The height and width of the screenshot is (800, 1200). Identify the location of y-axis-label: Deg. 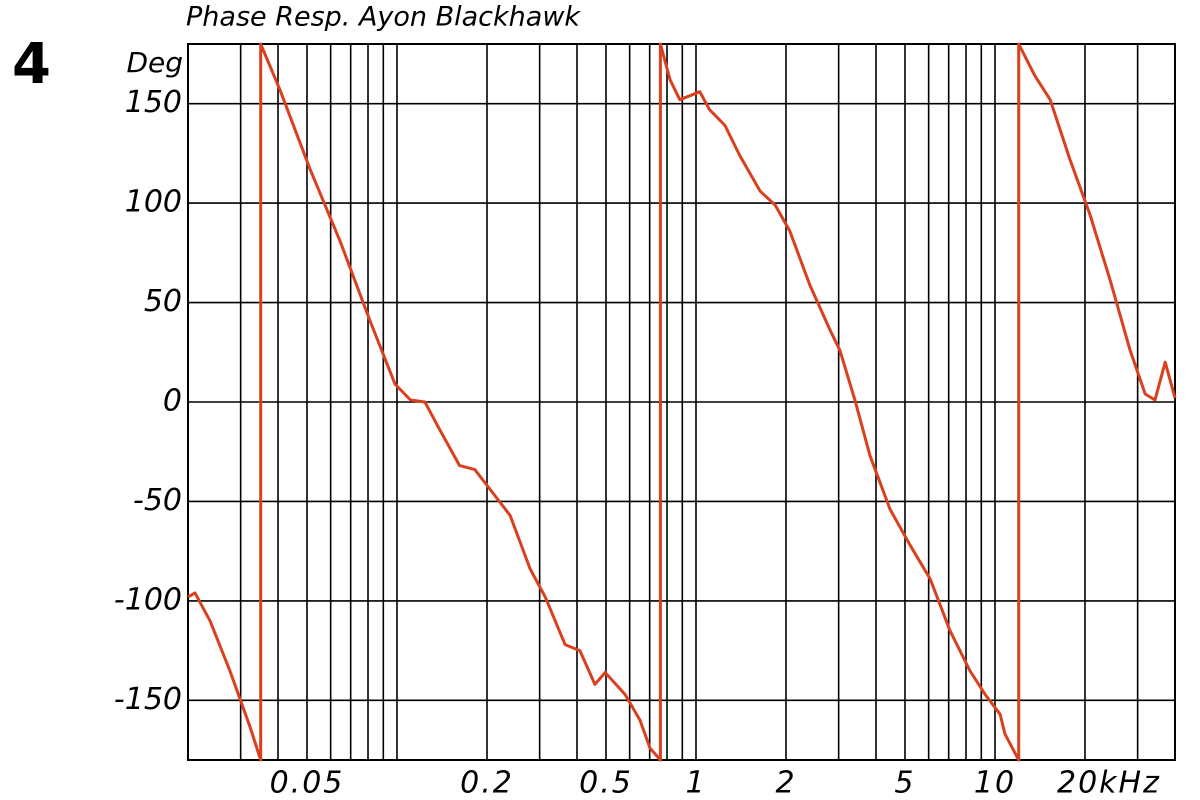
(154, 62).